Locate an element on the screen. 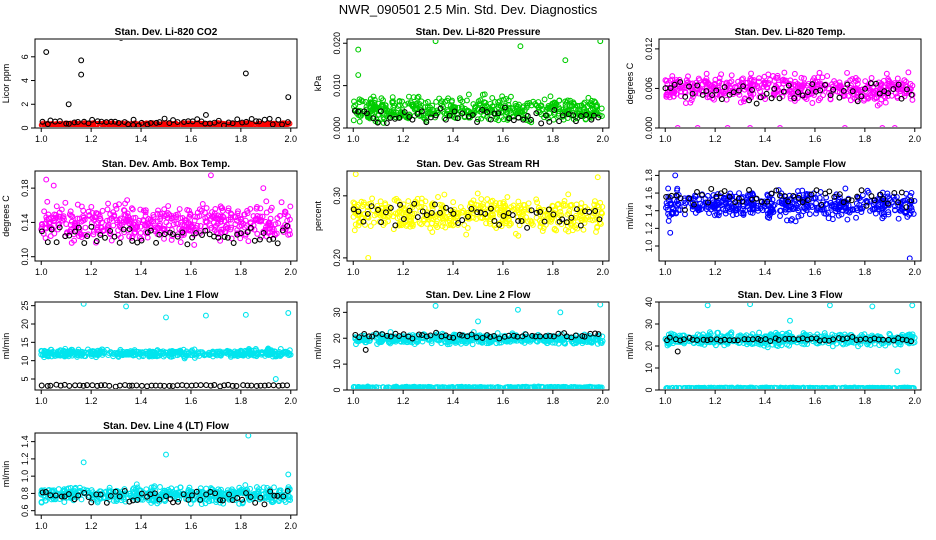  y-tick-label: 25 is located at coordinates (25, 306).